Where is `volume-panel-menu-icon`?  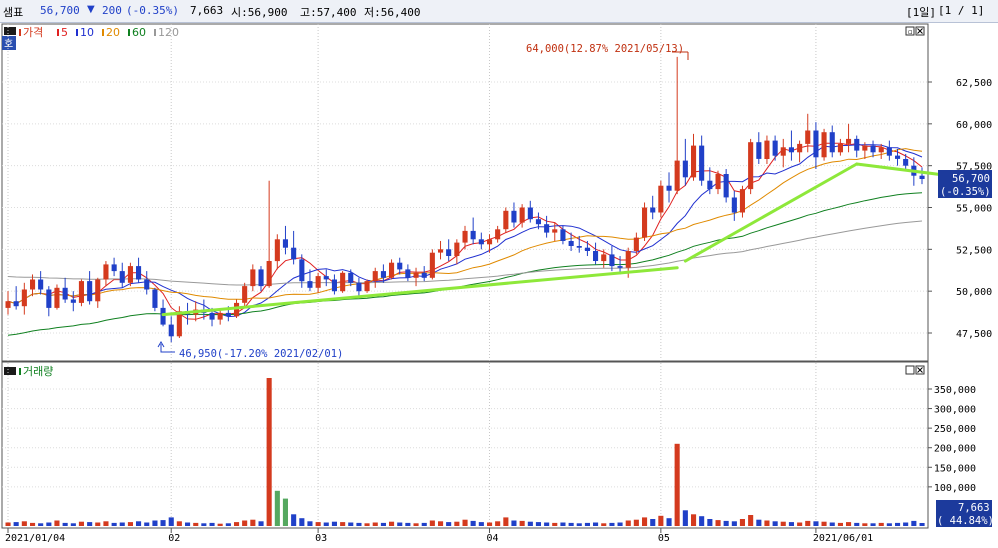
volume-panel-menu-icon is located at coordinates (10, 371).